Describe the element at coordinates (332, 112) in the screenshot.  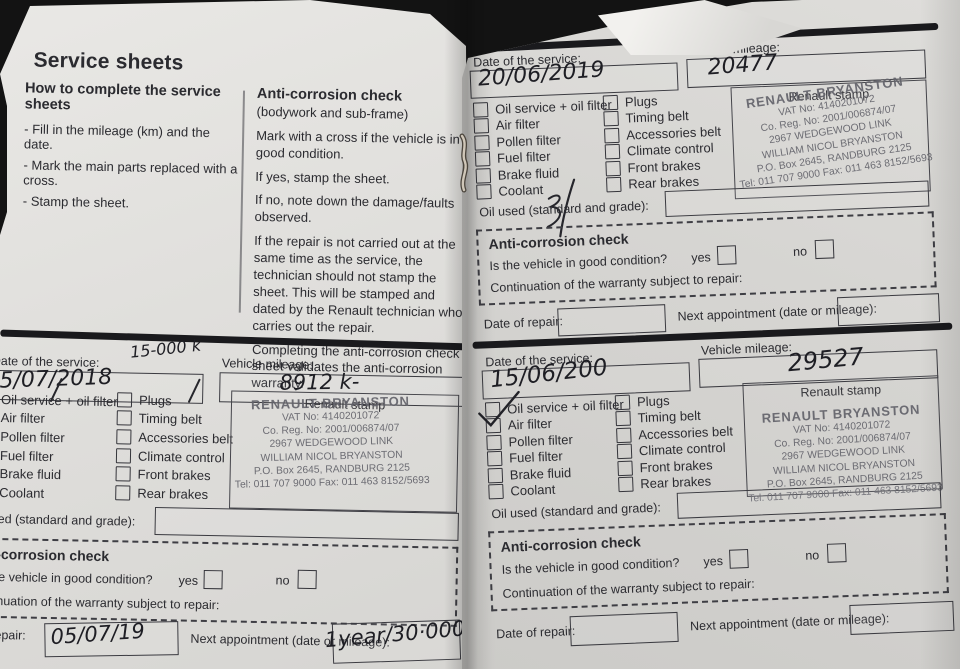
I see `anti-corrosion-info-subheading: (bodywork and sub-frame)` at that location.